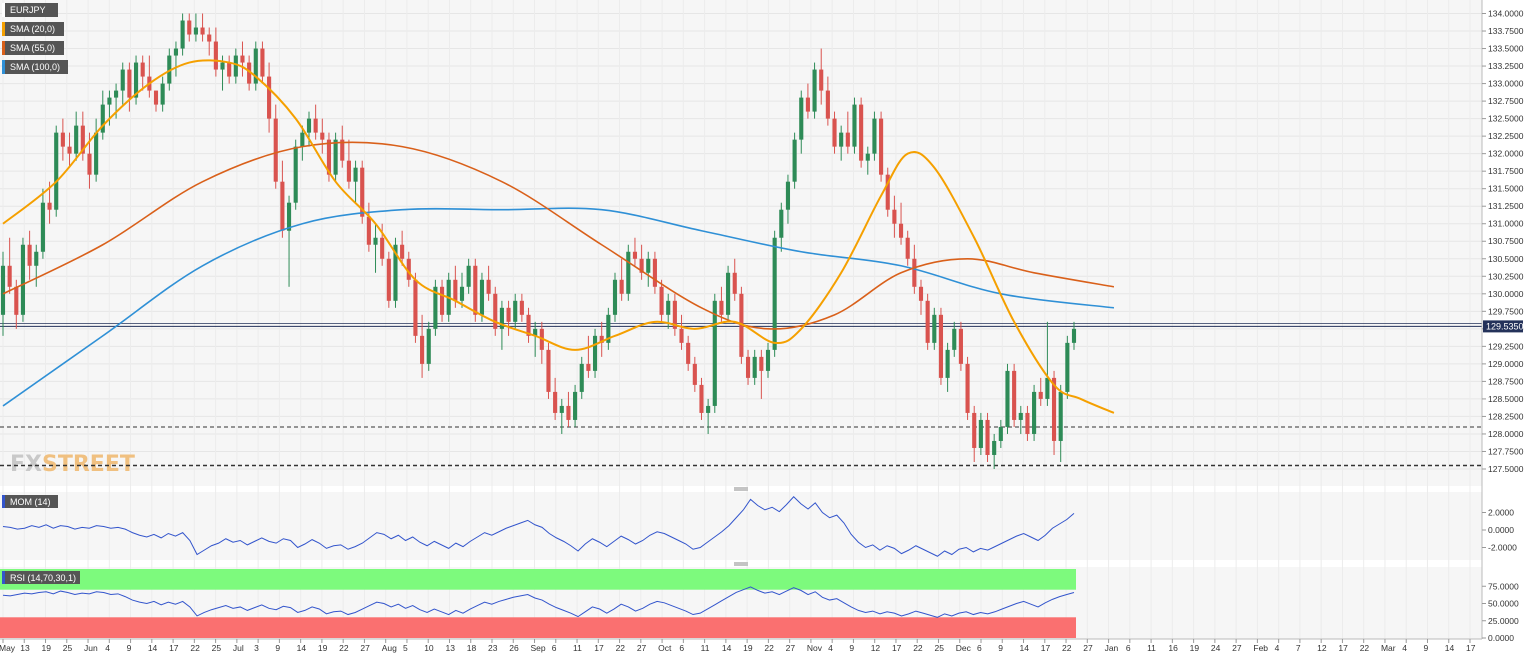 This screenshot has height=657, width=1536. I want to click on rsi-label: RSI (14,70,30,1), so click(43, 578).